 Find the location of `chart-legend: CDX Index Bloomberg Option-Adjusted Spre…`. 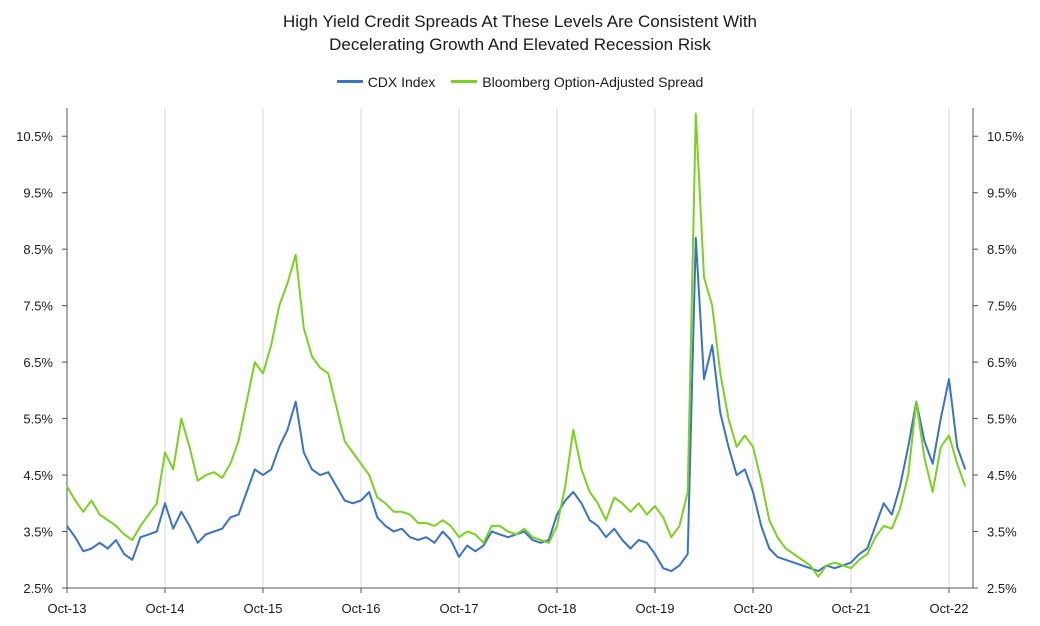

chart-legend: CDX Index Bloomberg Option-Adjusted Spre… is located at coordinates (520, 80).